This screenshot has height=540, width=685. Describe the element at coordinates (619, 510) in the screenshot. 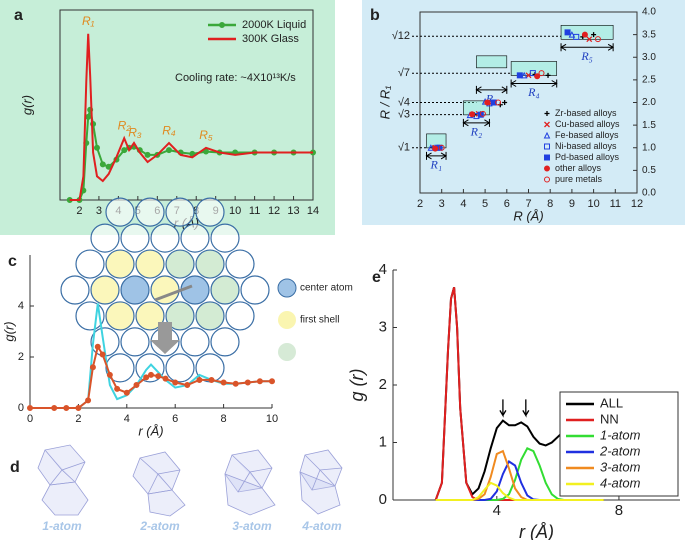

I see `x-tick-label: 8` at that location.